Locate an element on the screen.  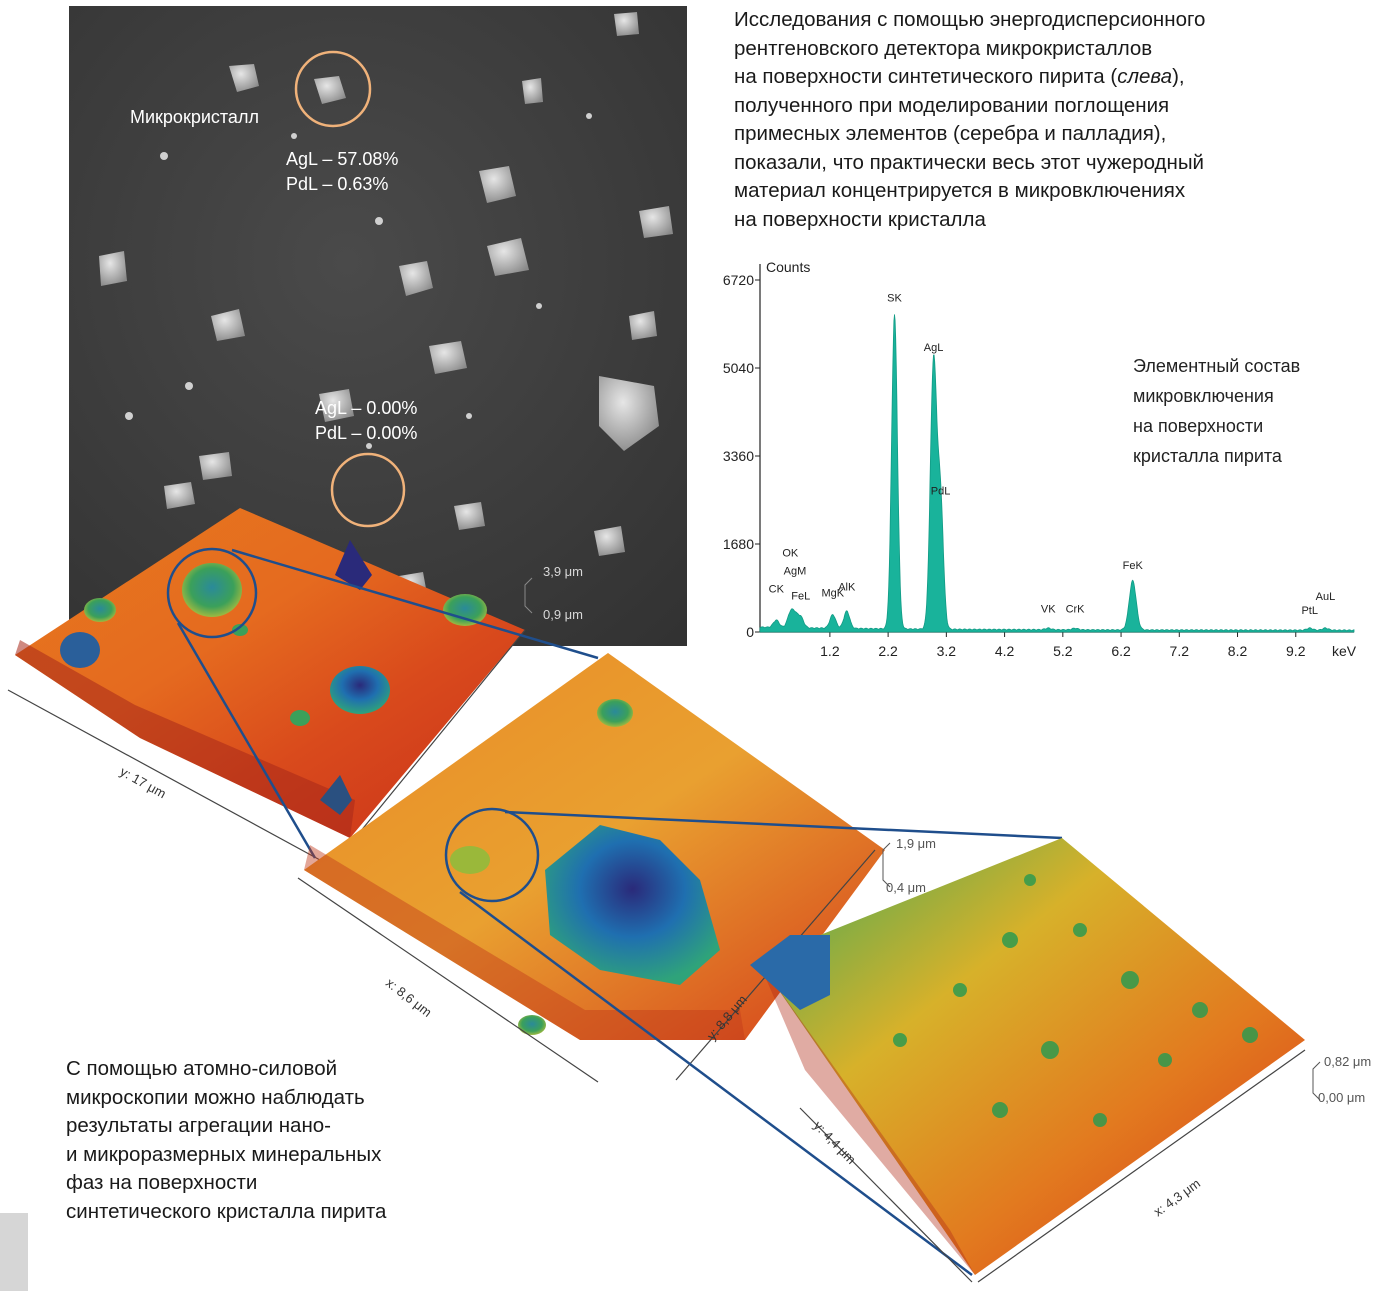
point1-ag: AgL – 57.08% is located at coordinates (342, 159).